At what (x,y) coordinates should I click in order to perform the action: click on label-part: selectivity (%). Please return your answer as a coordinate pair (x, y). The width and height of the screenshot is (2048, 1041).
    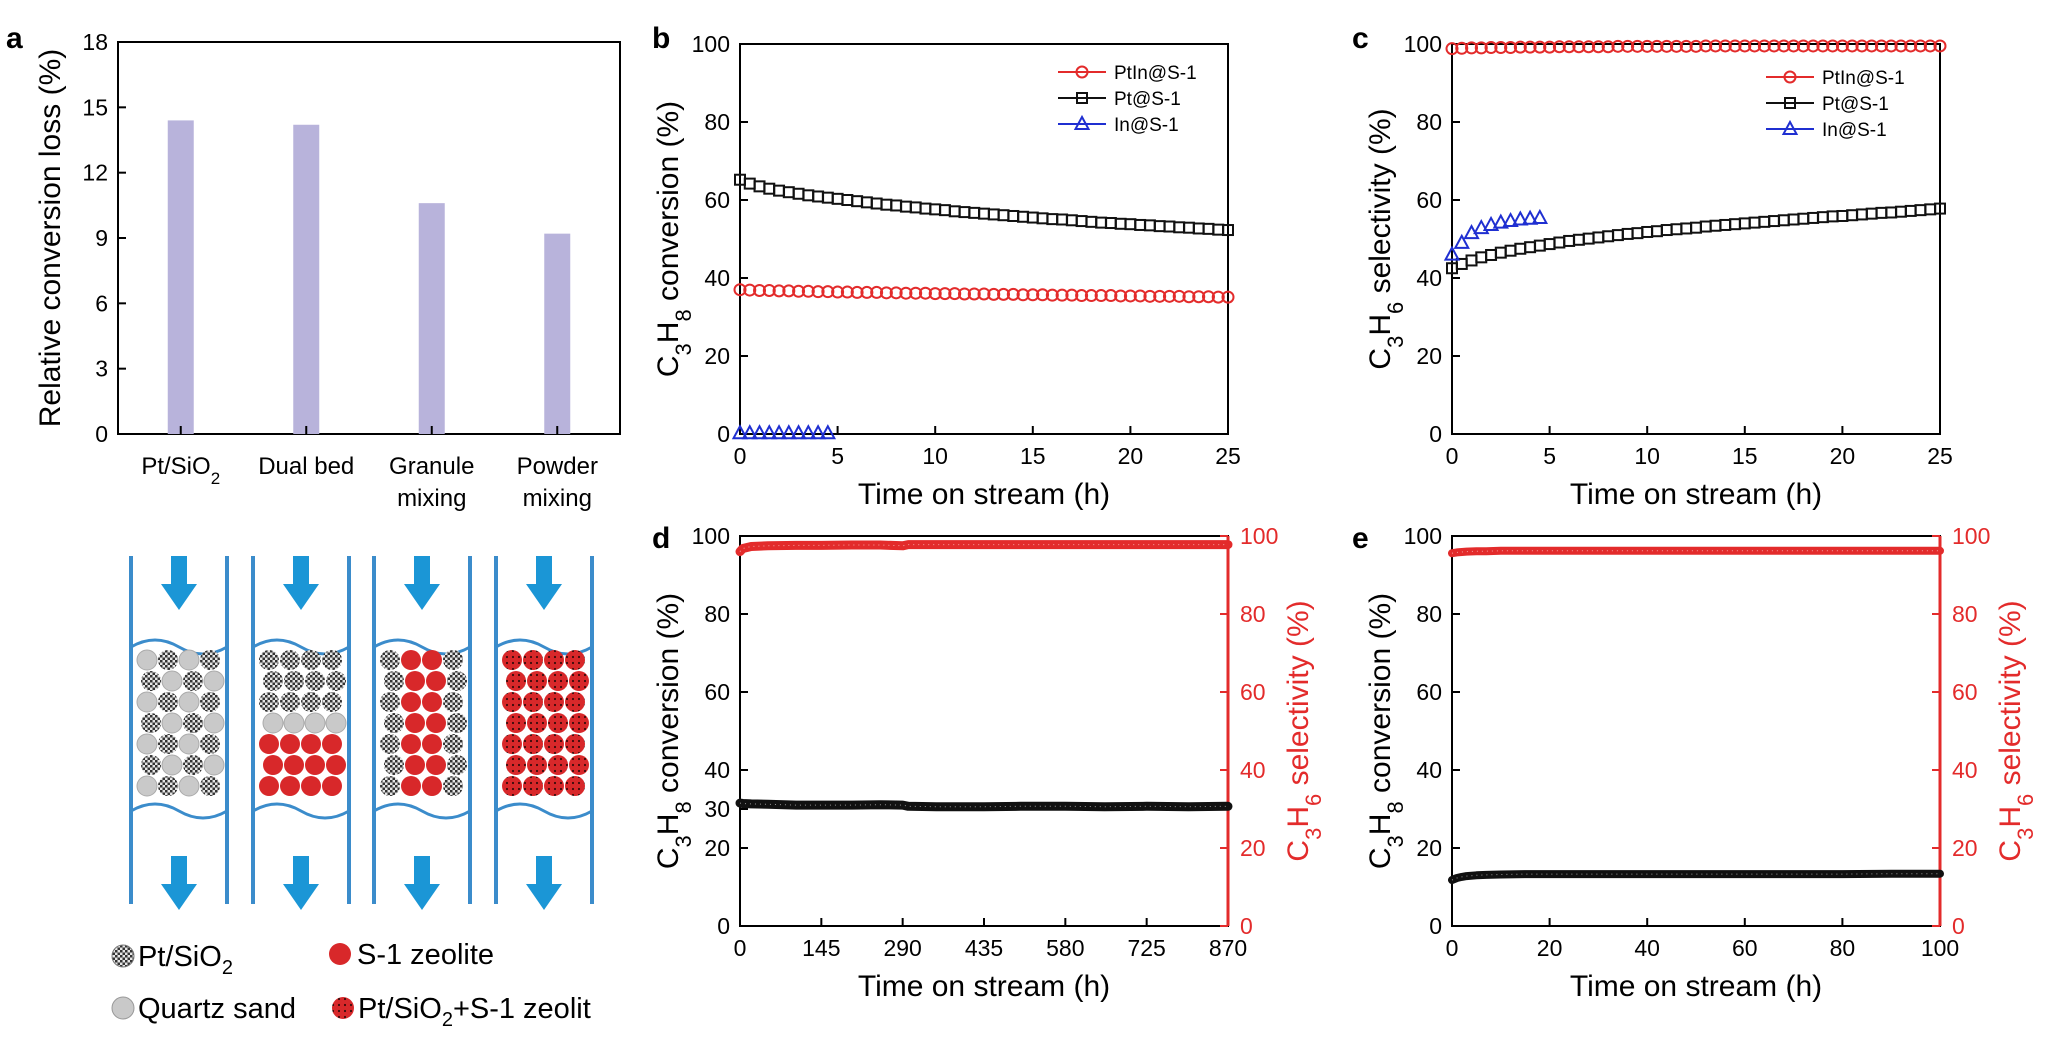
    Looking at the image, I should click on (2010, 696).